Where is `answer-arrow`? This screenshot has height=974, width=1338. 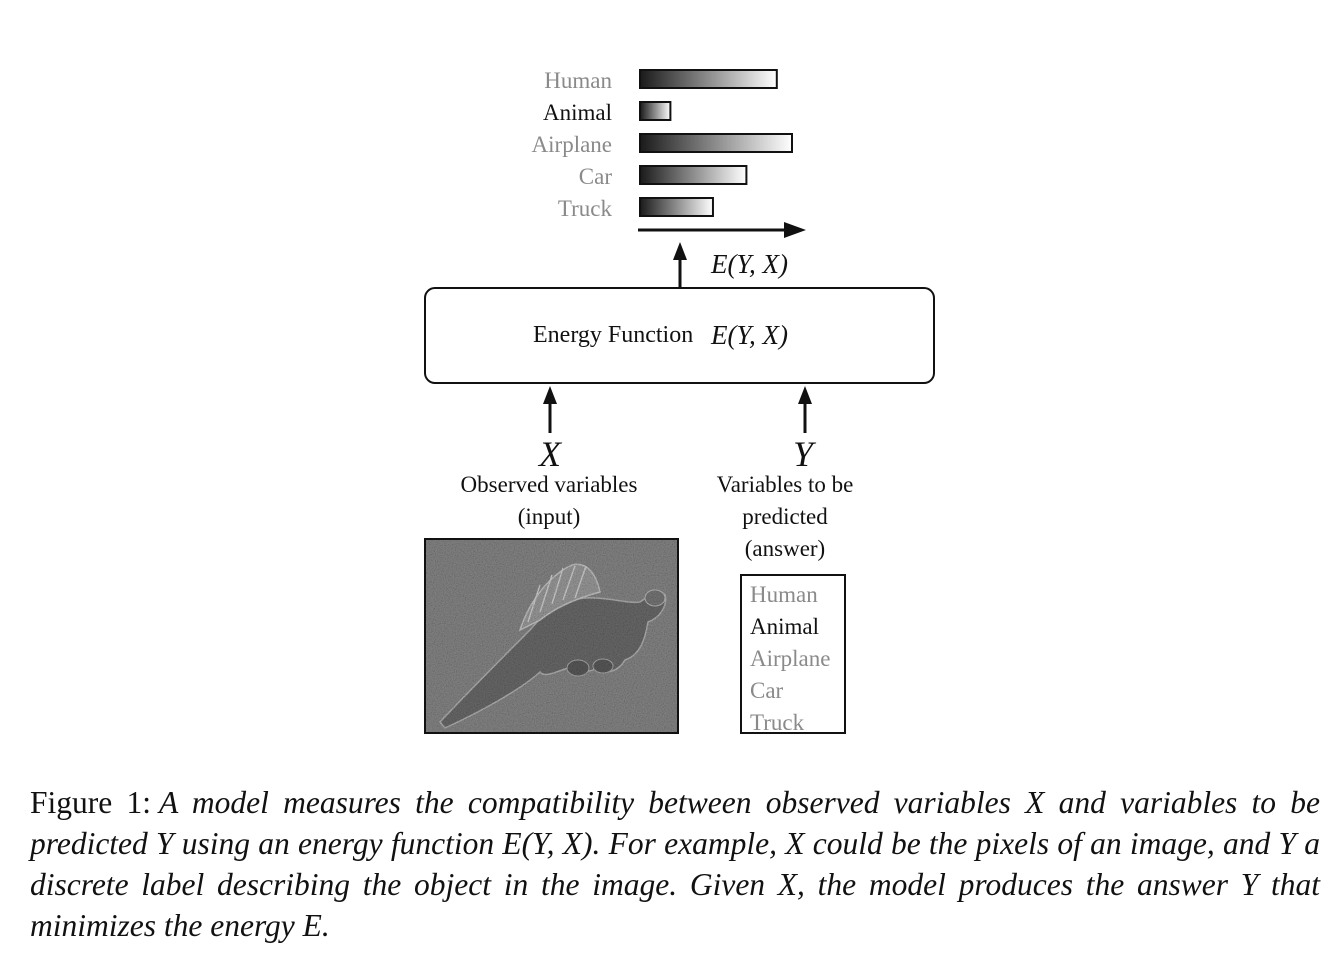 answer-arrow is located at coordinates (805, 409).